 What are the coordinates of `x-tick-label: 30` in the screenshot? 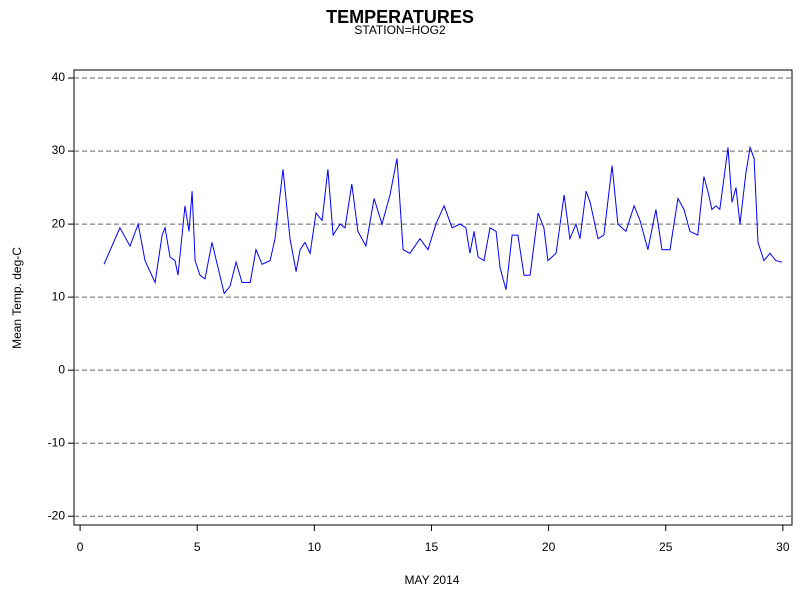 It's located at (783, 547).